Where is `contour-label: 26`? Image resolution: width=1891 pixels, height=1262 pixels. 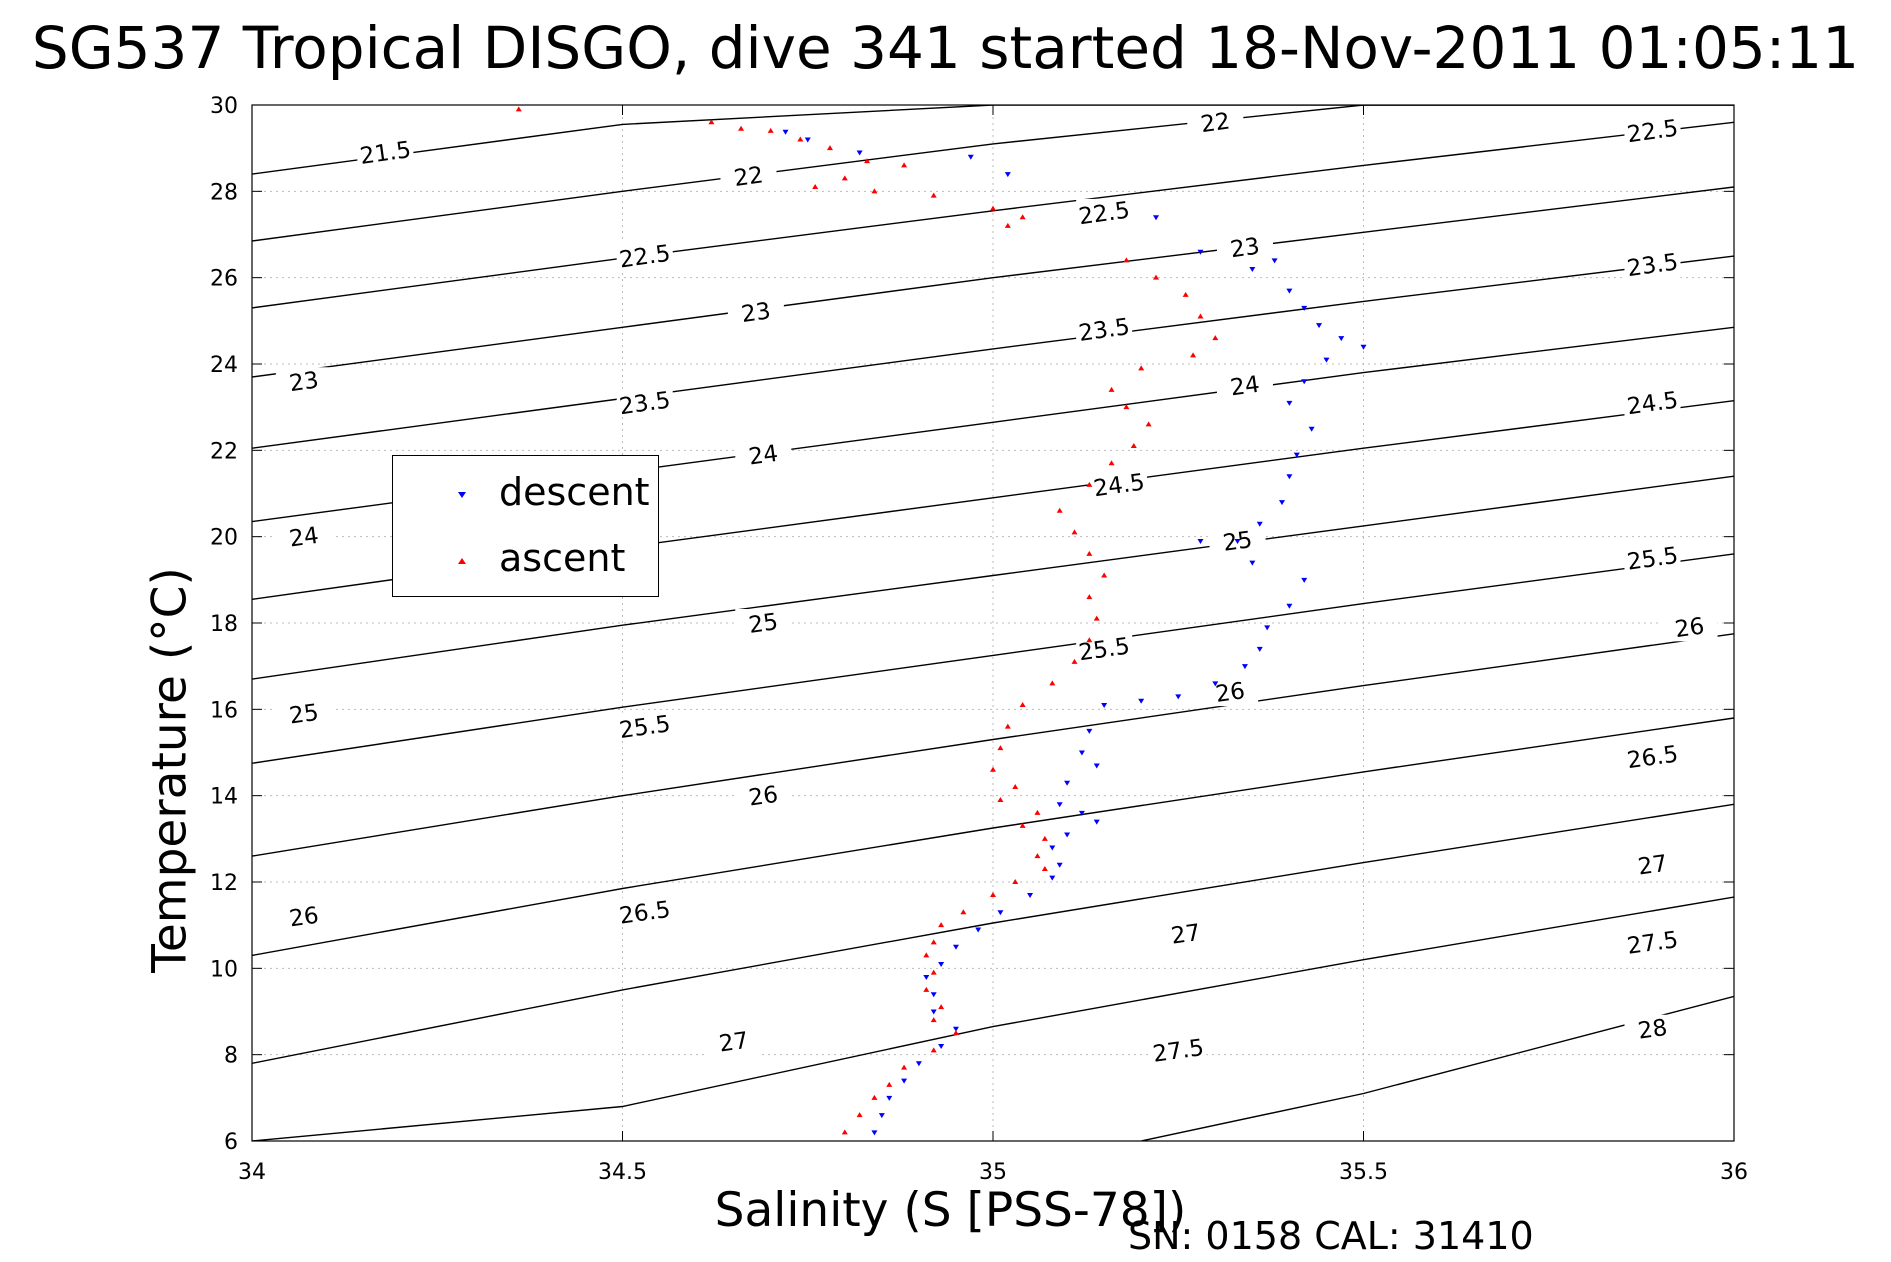 contour-label: 26 is located at coordinates (763, 797).